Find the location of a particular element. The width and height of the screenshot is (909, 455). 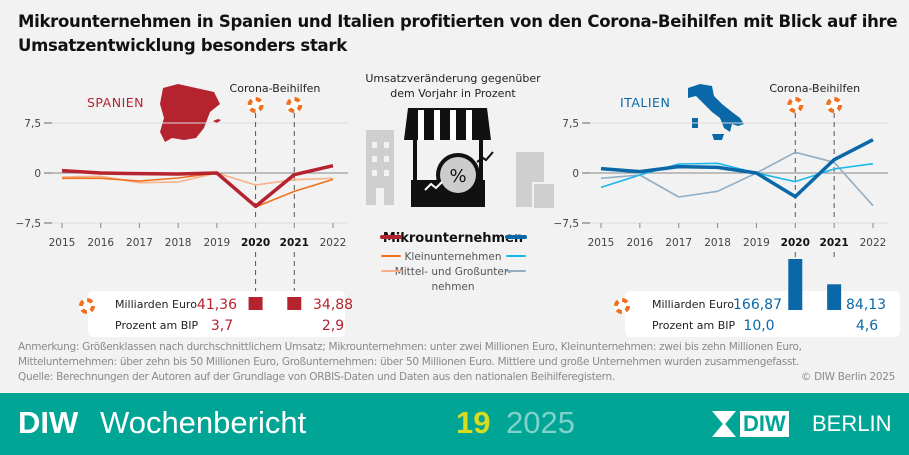

spain-xtick-label: 2020 is located at coordinates (255, 243).